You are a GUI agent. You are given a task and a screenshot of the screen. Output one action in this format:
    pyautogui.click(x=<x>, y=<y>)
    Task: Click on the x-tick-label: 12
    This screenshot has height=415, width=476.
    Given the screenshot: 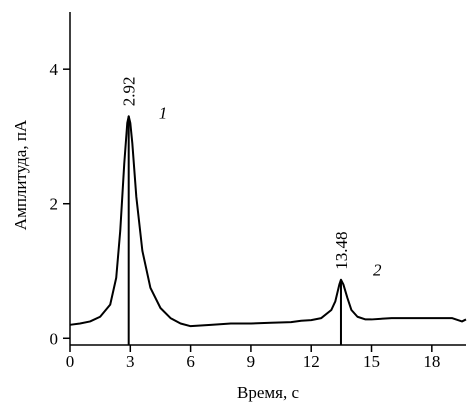 What is the action you would take?
    pyautogui.click(x=311, y=361)
    